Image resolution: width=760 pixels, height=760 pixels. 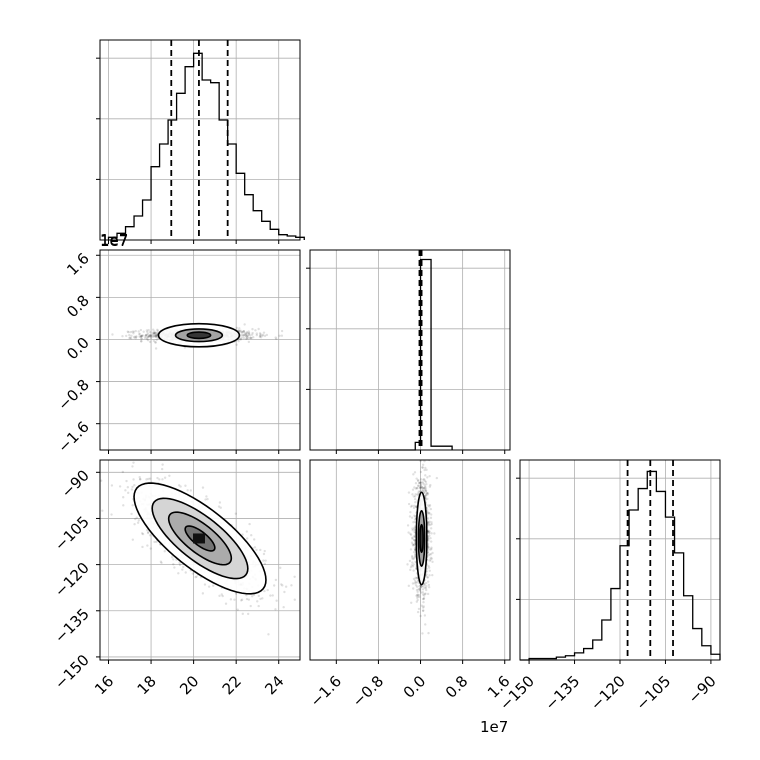 I want to click on hist-p2-panel, so click(x=408, y=351).